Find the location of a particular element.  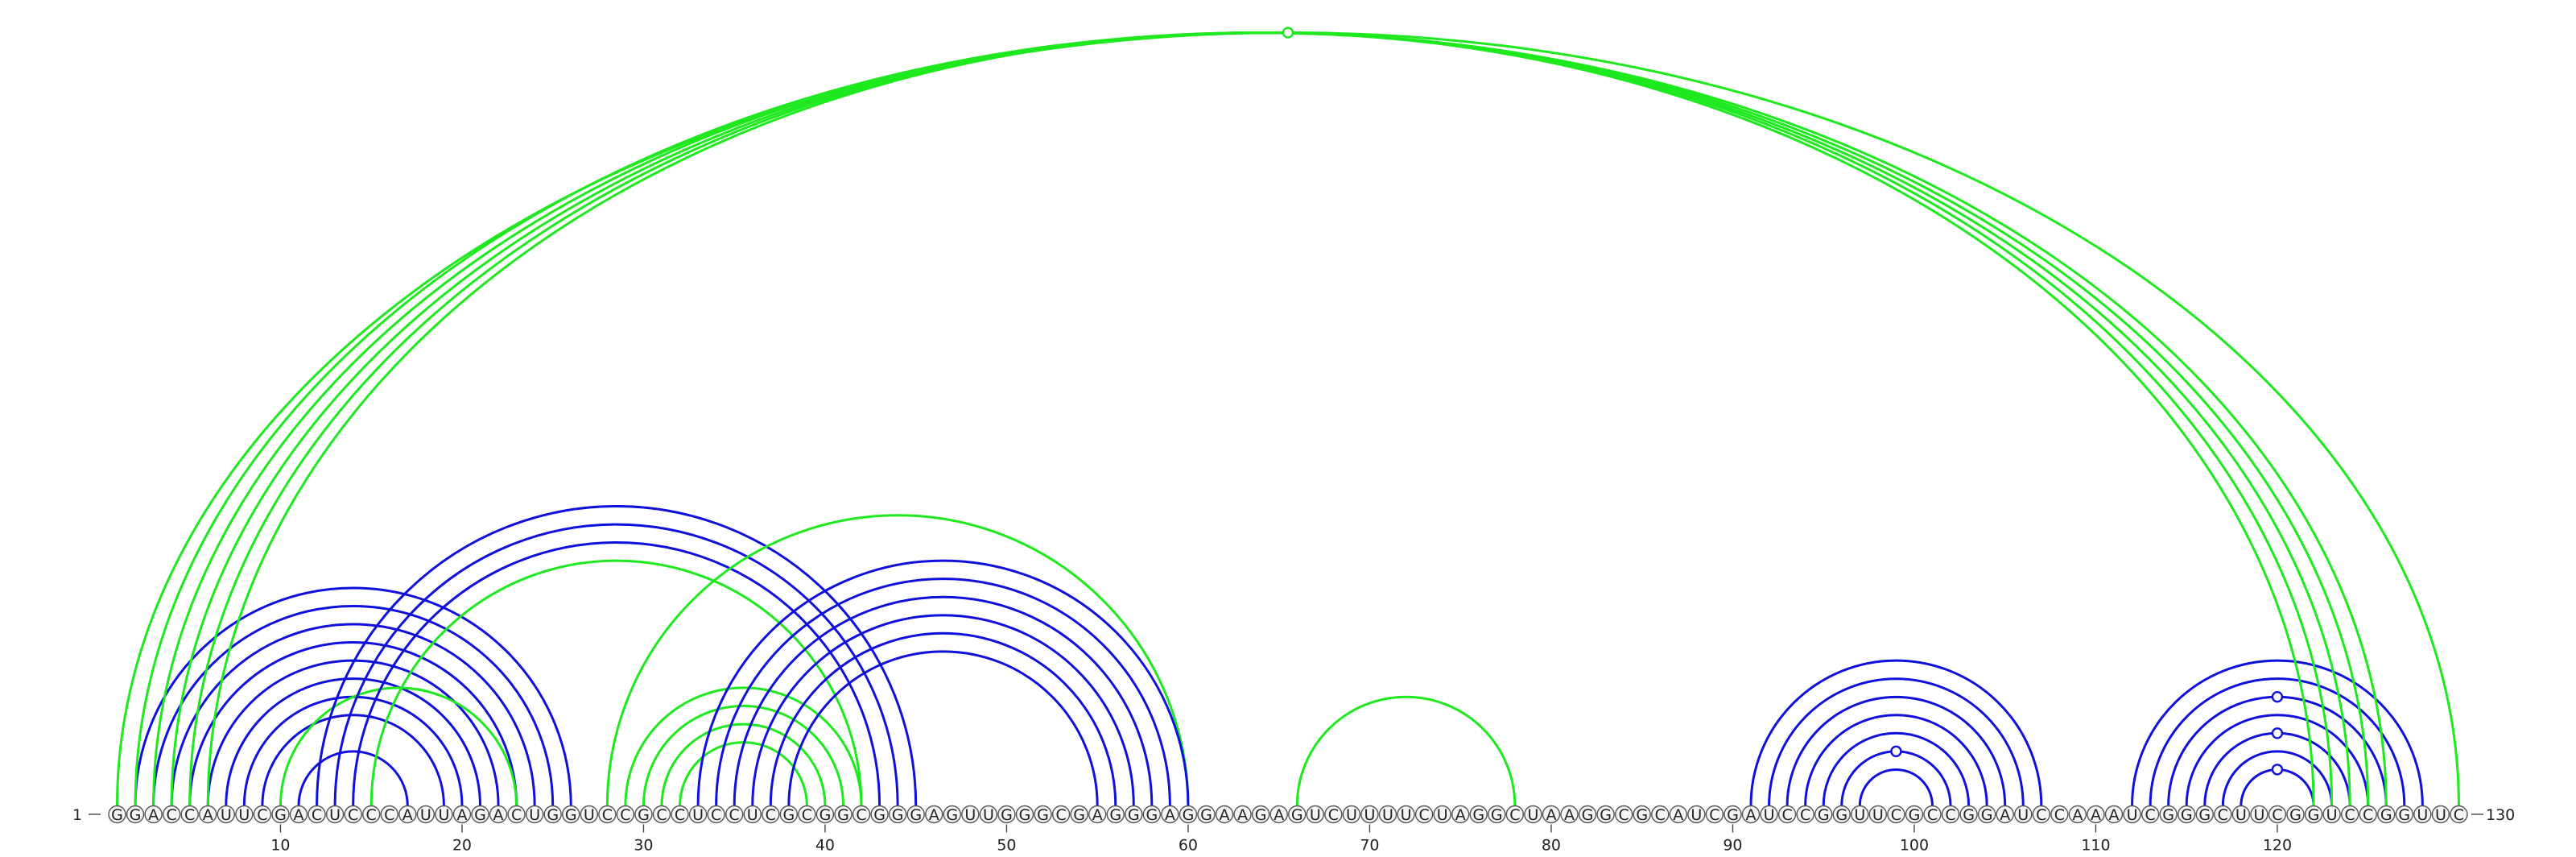

position-tick-label: 90 is located at coordinates (1732, 846).